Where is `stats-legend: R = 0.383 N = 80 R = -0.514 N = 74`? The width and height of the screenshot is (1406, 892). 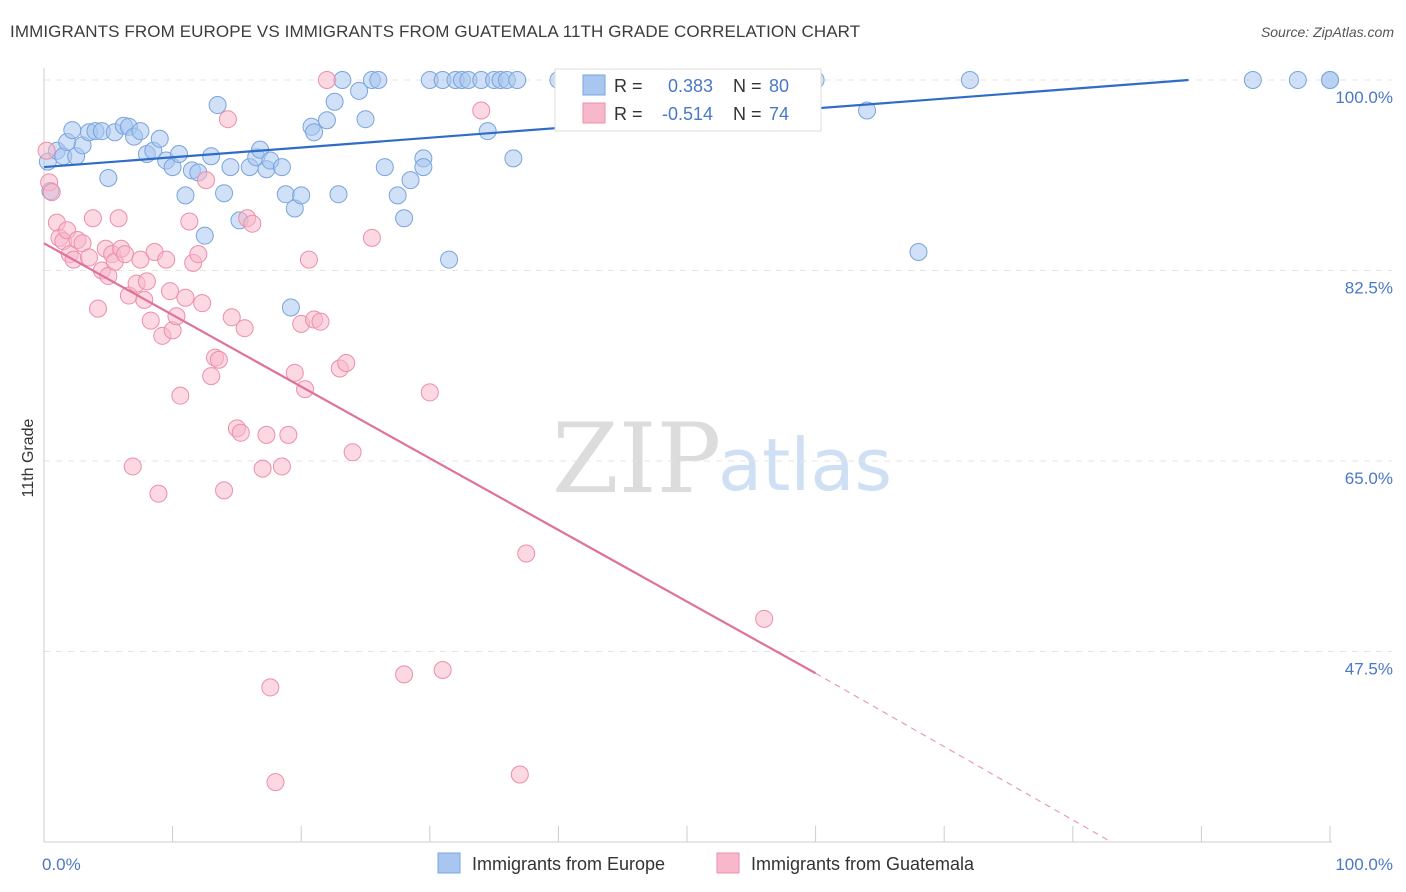 stats-legend: R = 0.383 N = 80 R = -0.514 N = 74 is located at coordinates (688, 100).